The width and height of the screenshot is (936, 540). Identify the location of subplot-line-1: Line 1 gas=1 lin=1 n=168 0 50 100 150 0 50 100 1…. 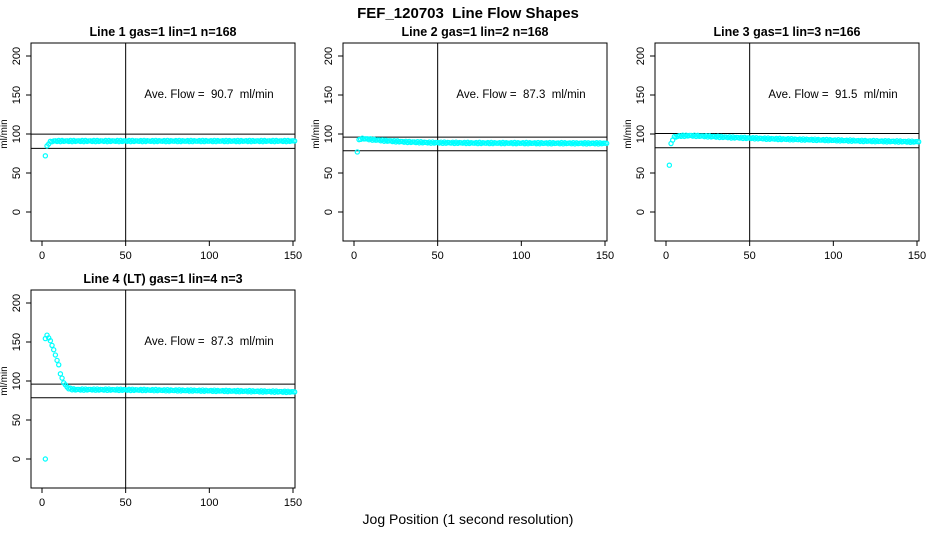
(151, 143).